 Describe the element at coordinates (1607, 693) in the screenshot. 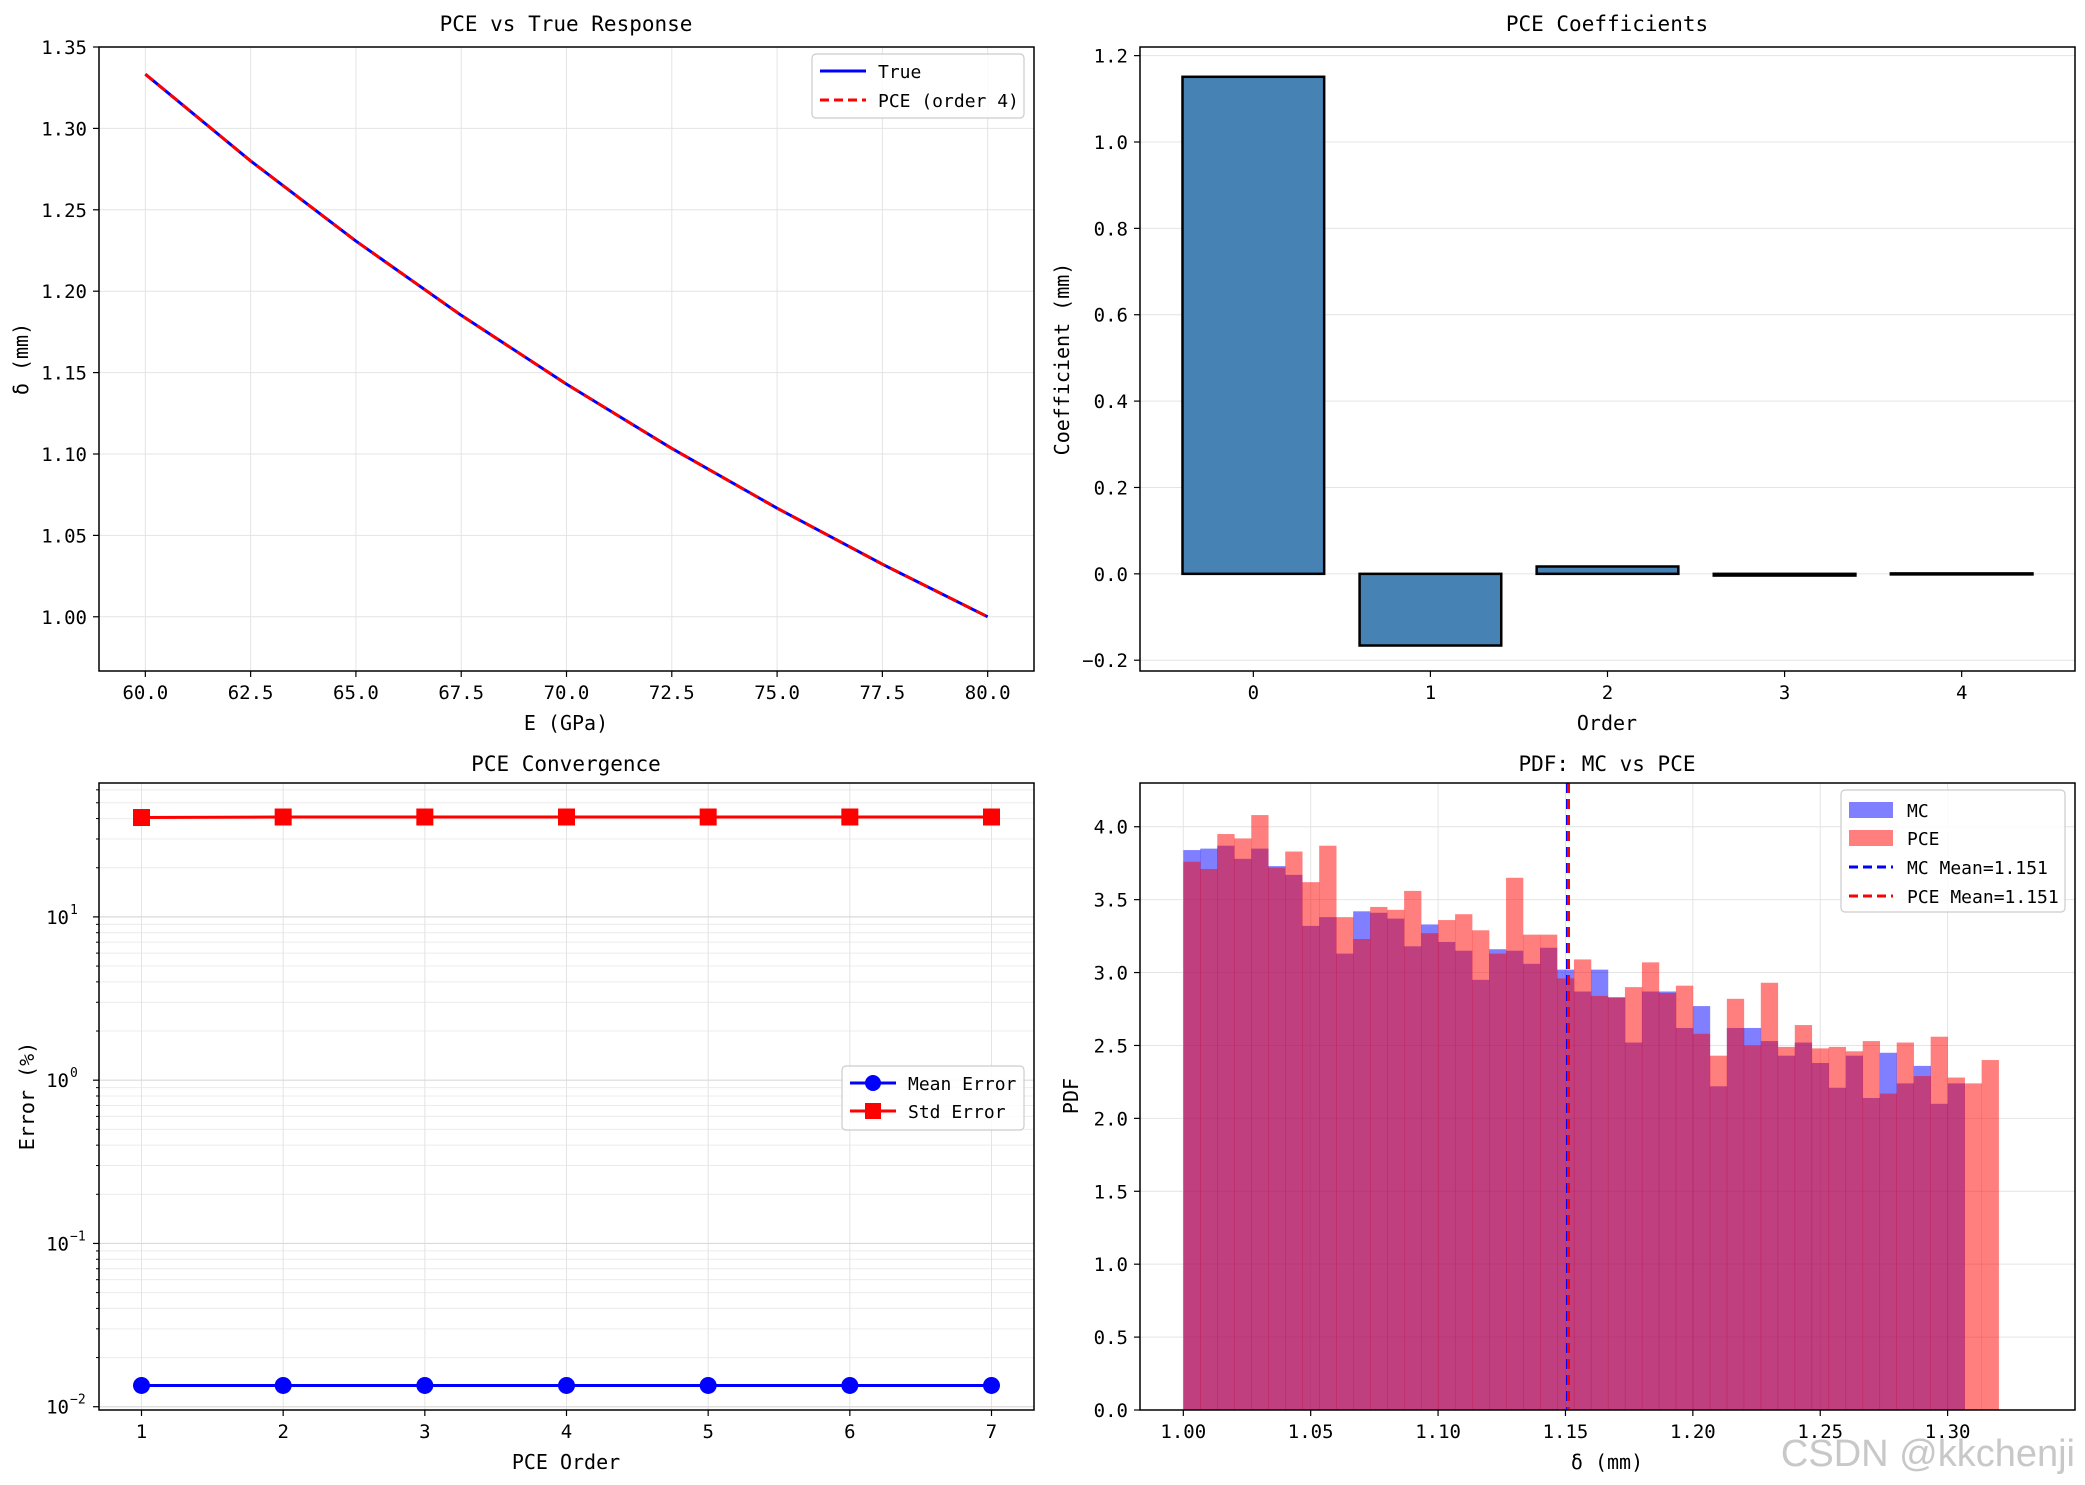

I see `x-tick-label: 2` at that location.